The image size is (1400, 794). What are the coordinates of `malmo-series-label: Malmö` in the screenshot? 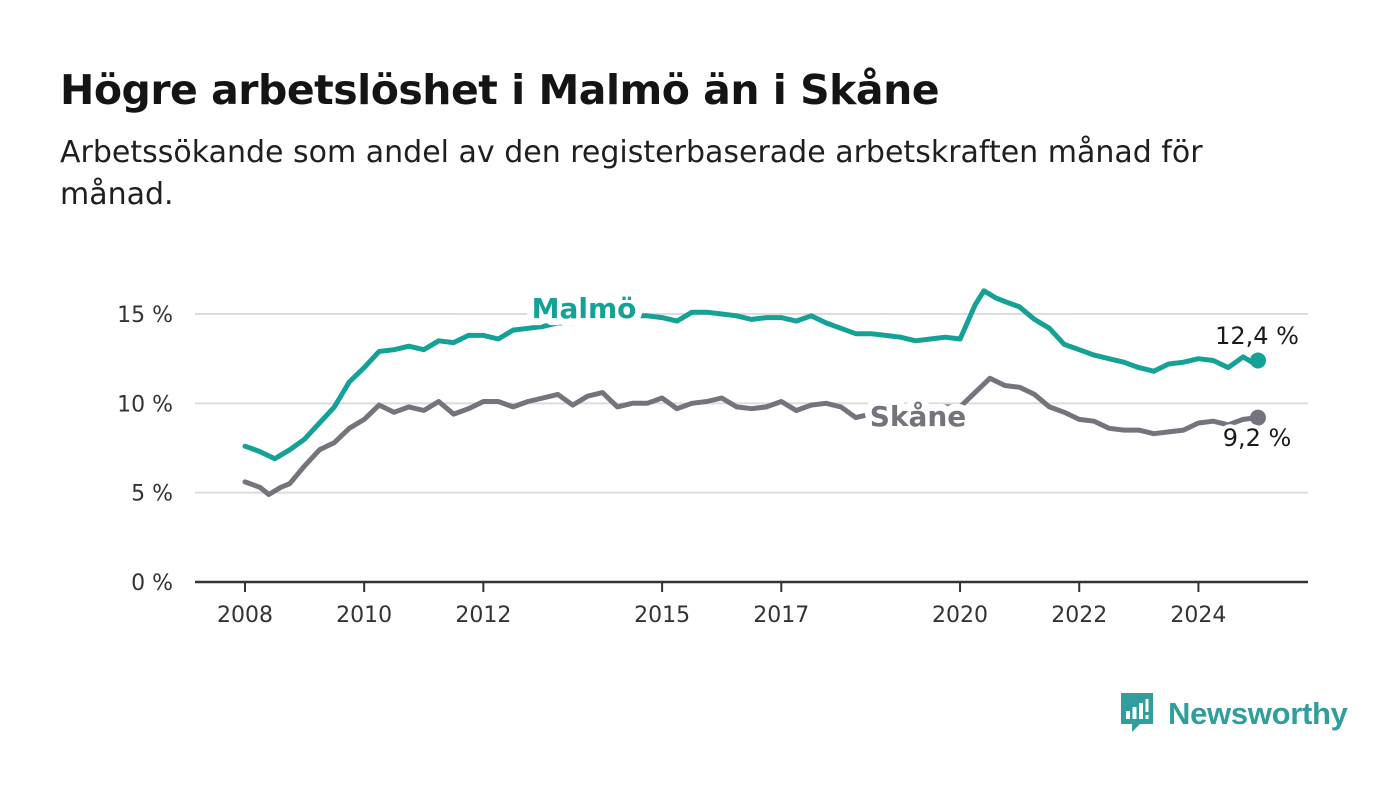 It's located at (584, 308).